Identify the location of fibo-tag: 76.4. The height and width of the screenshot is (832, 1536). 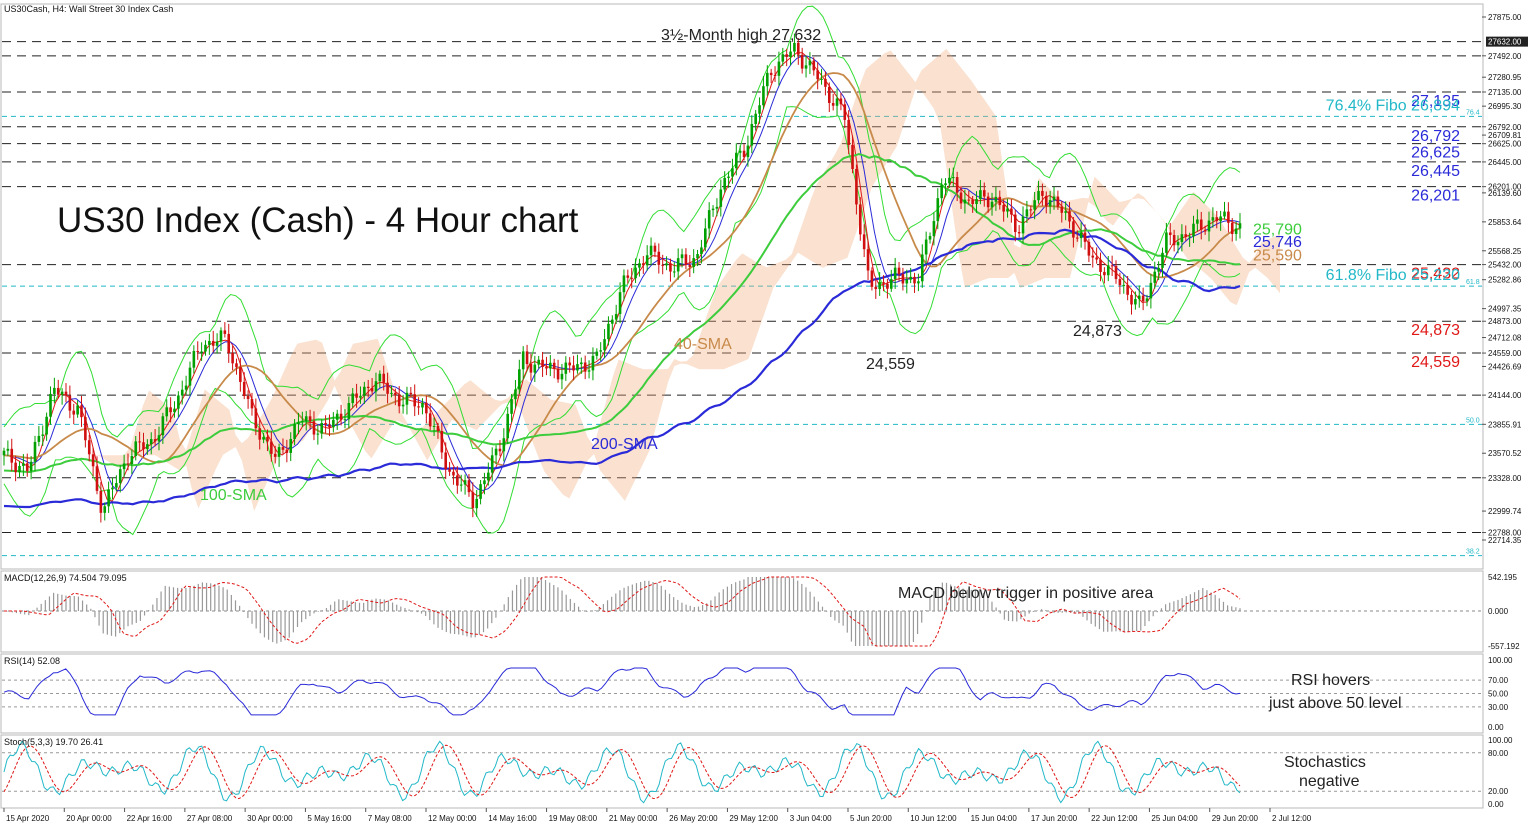
(1473, 112).